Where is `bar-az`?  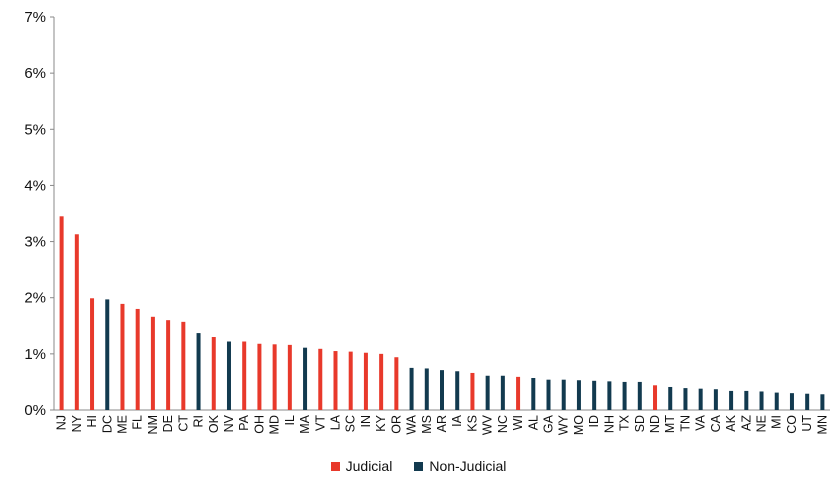 bar-az is located at coordinates (746, 400).